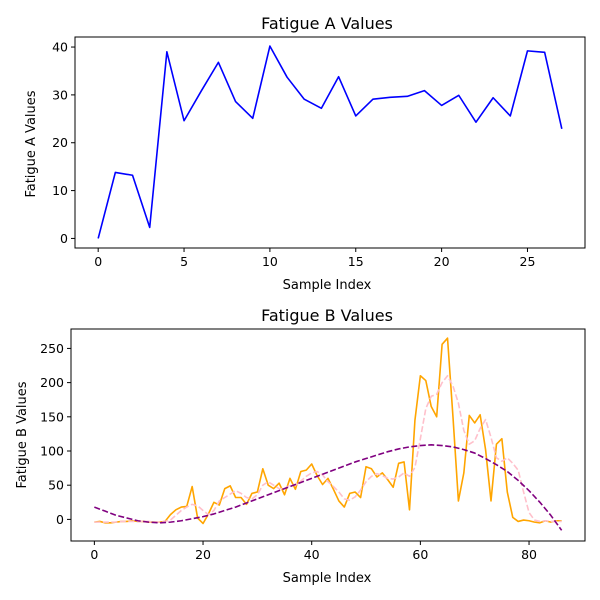 The image size is (600, 600). Describe the element at coordinates (356, 261) in the screenshot. I see `x-tick-label: 15` at that location.